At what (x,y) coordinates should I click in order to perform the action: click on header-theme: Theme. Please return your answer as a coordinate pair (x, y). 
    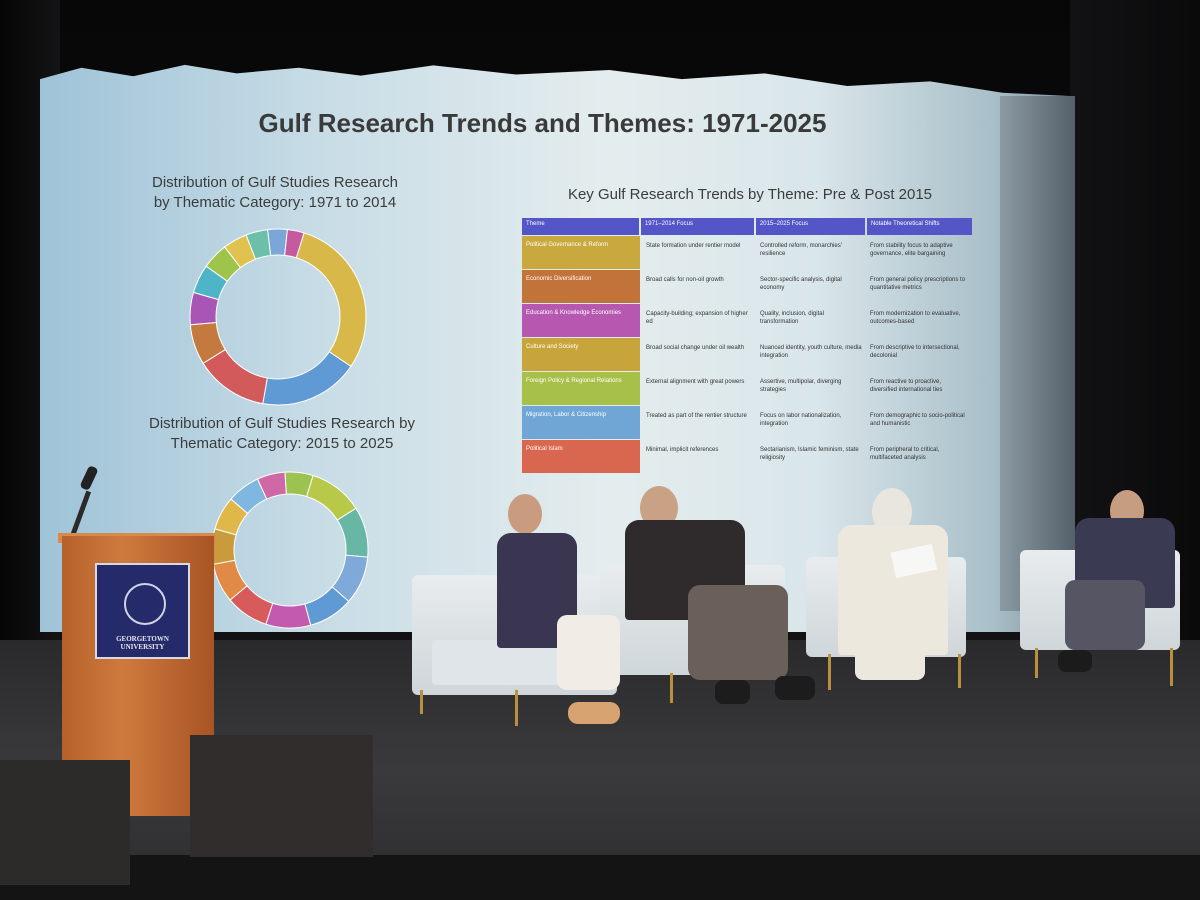
    Looking at the image, I should click on (580, 226).